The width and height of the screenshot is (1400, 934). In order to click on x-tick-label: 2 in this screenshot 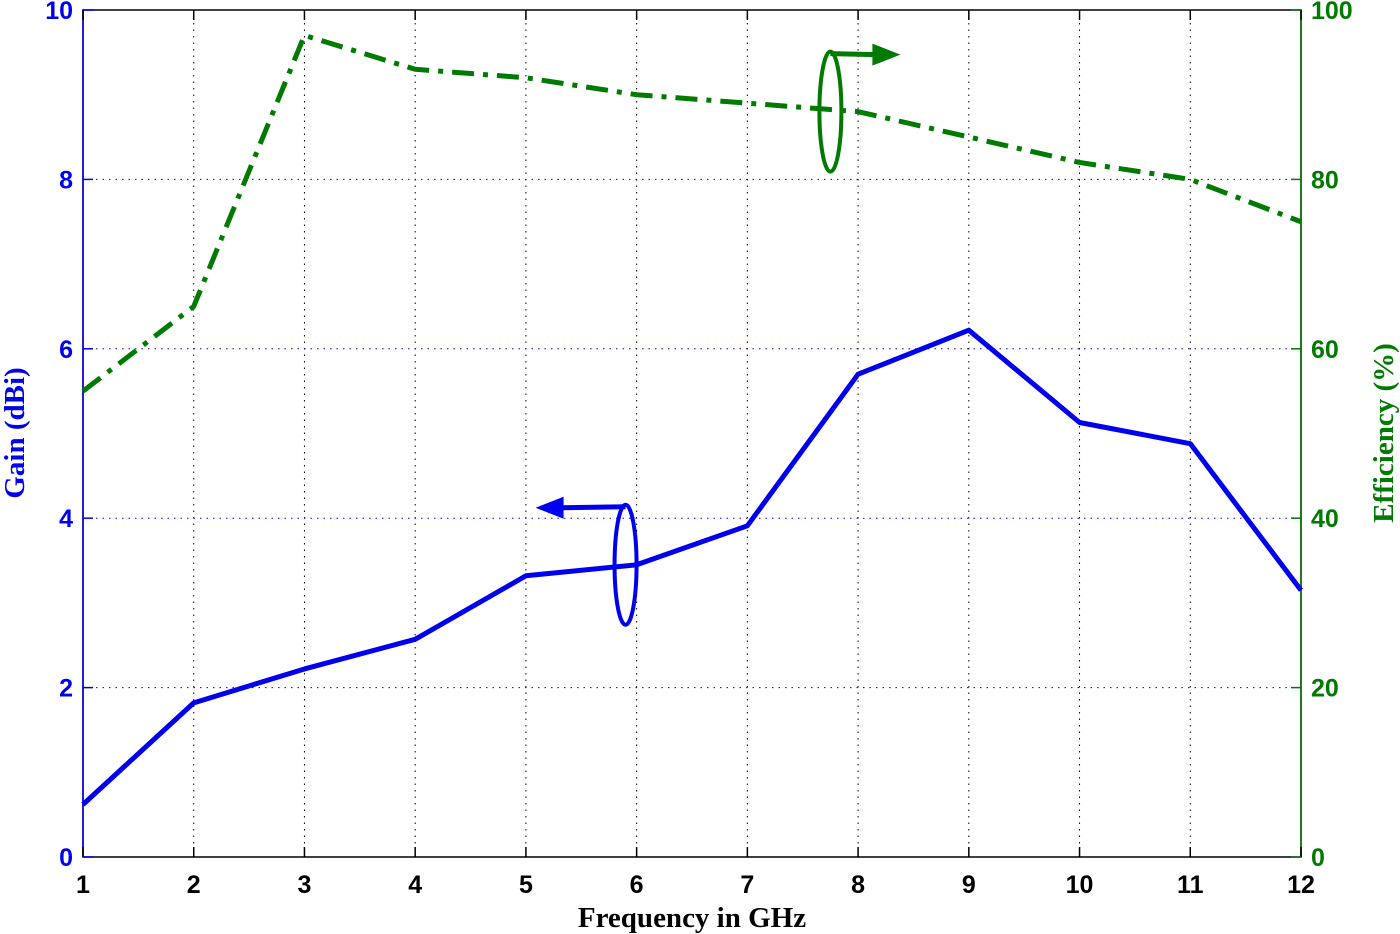, I will do `click(194, 885)`.